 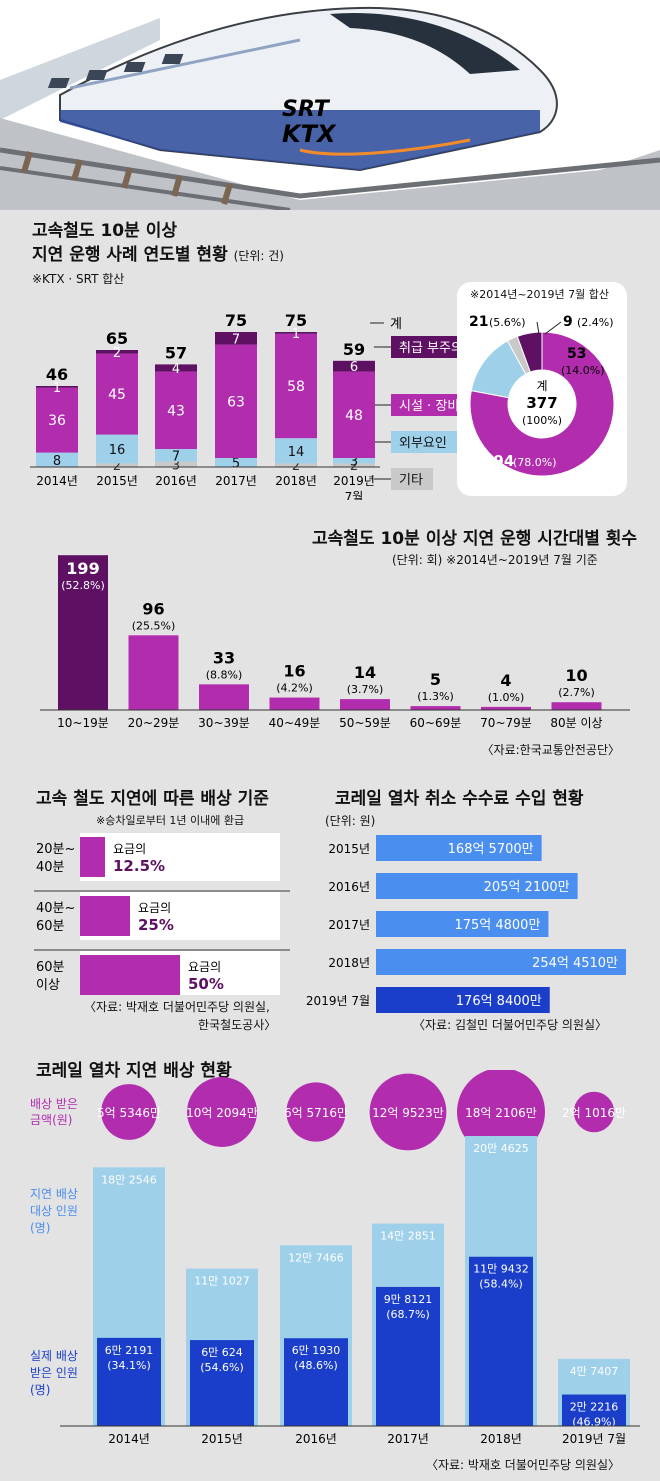 I want to click on amount-label: 18억 2106만, so click(x=501, y=1113).